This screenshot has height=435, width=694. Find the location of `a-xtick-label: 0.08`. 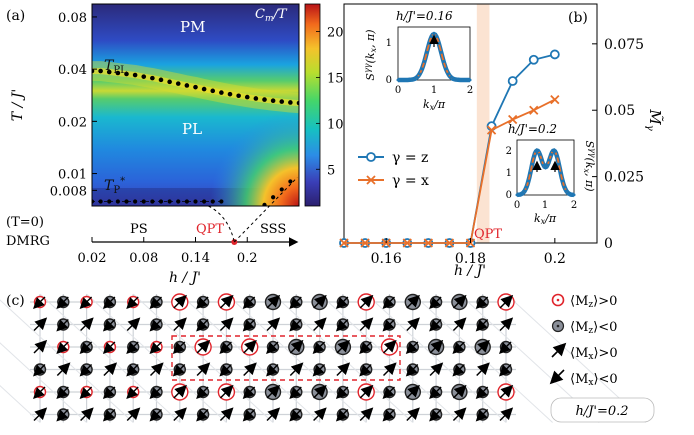

a-xtick-label: 0.08 is located at coordinates (143, 258).